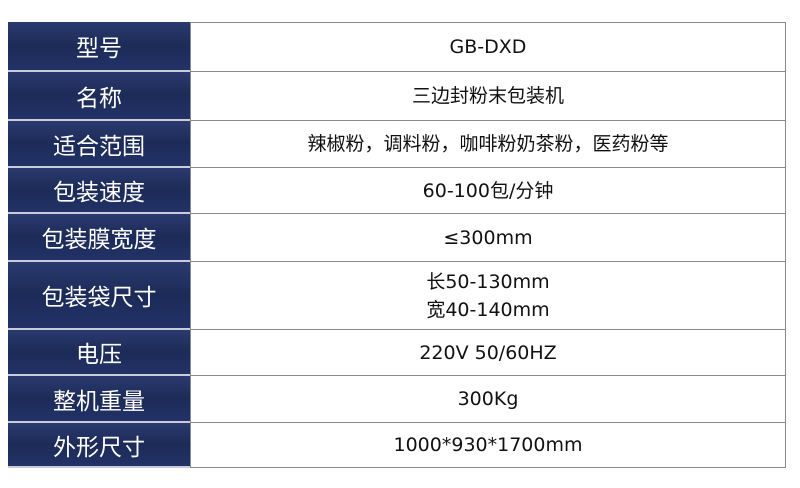 The image size is (800, 488). I want to click on row-value: 辣椒粉，调料粉，咖啡粉奶茶粉，医药粉等, so click(488, 144).